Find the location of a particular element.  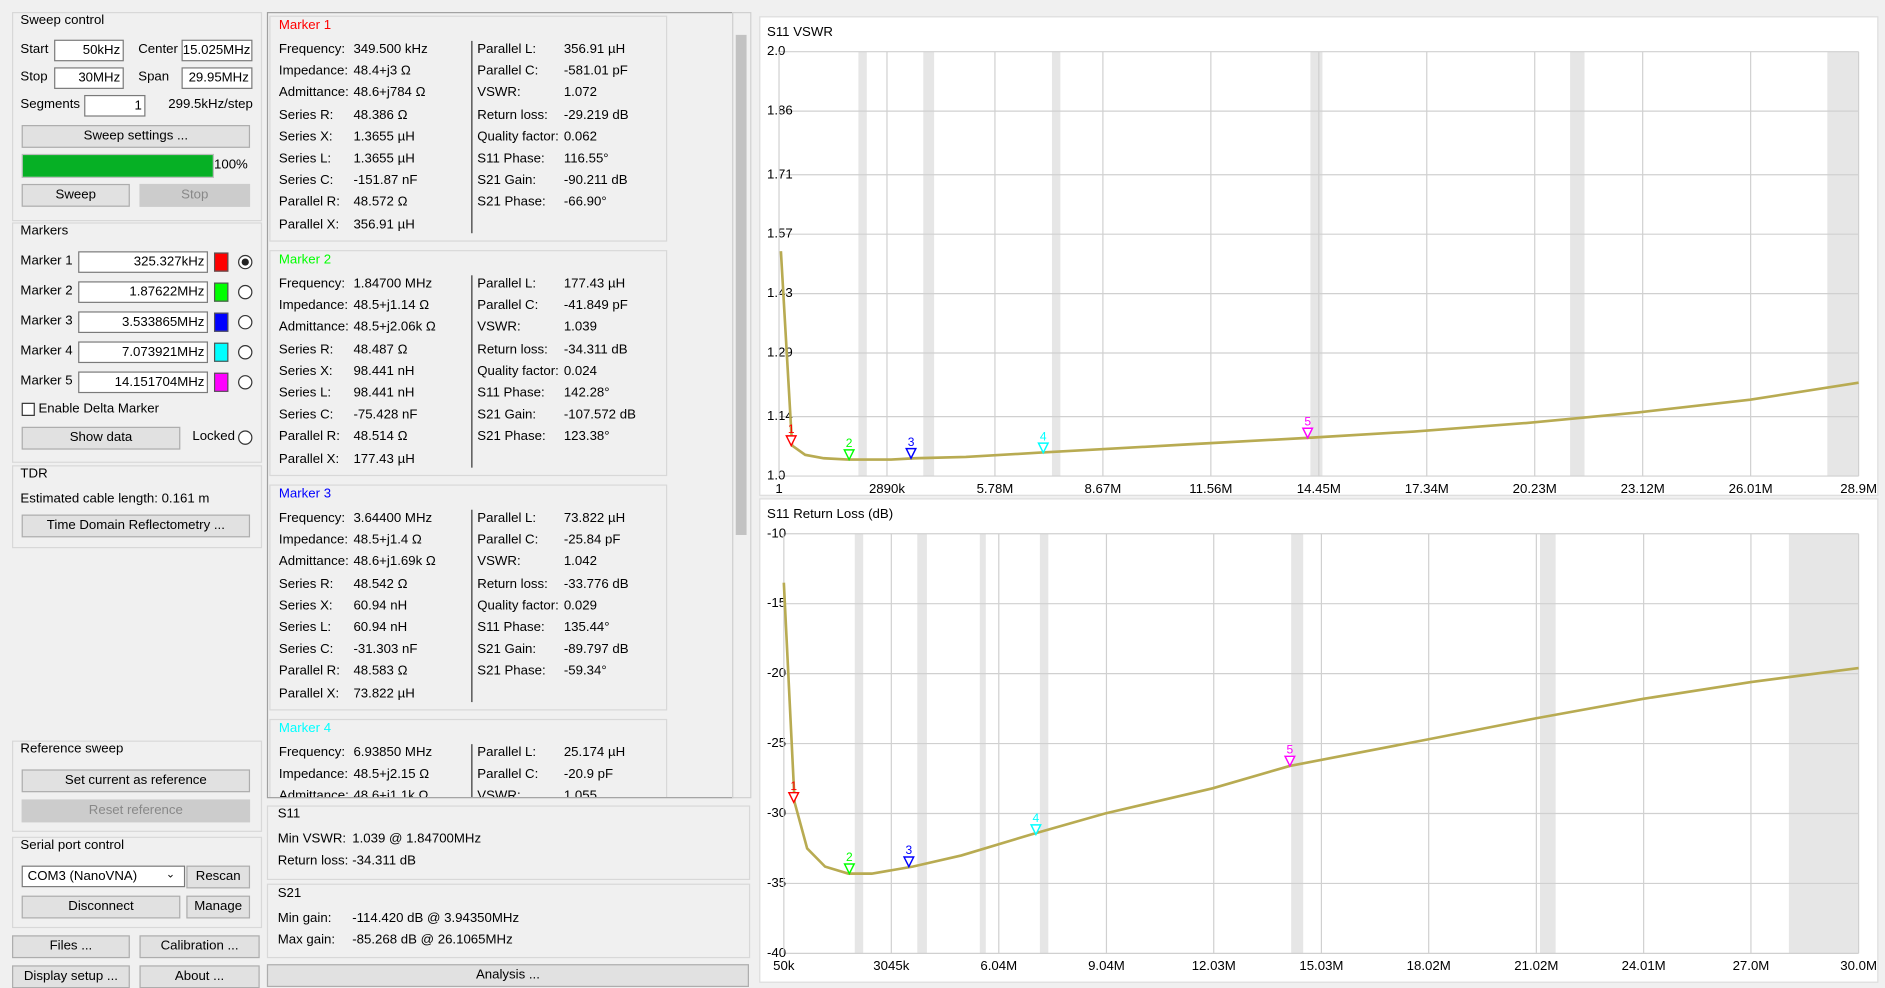

locked-radio is located at coordinates (245, 437).